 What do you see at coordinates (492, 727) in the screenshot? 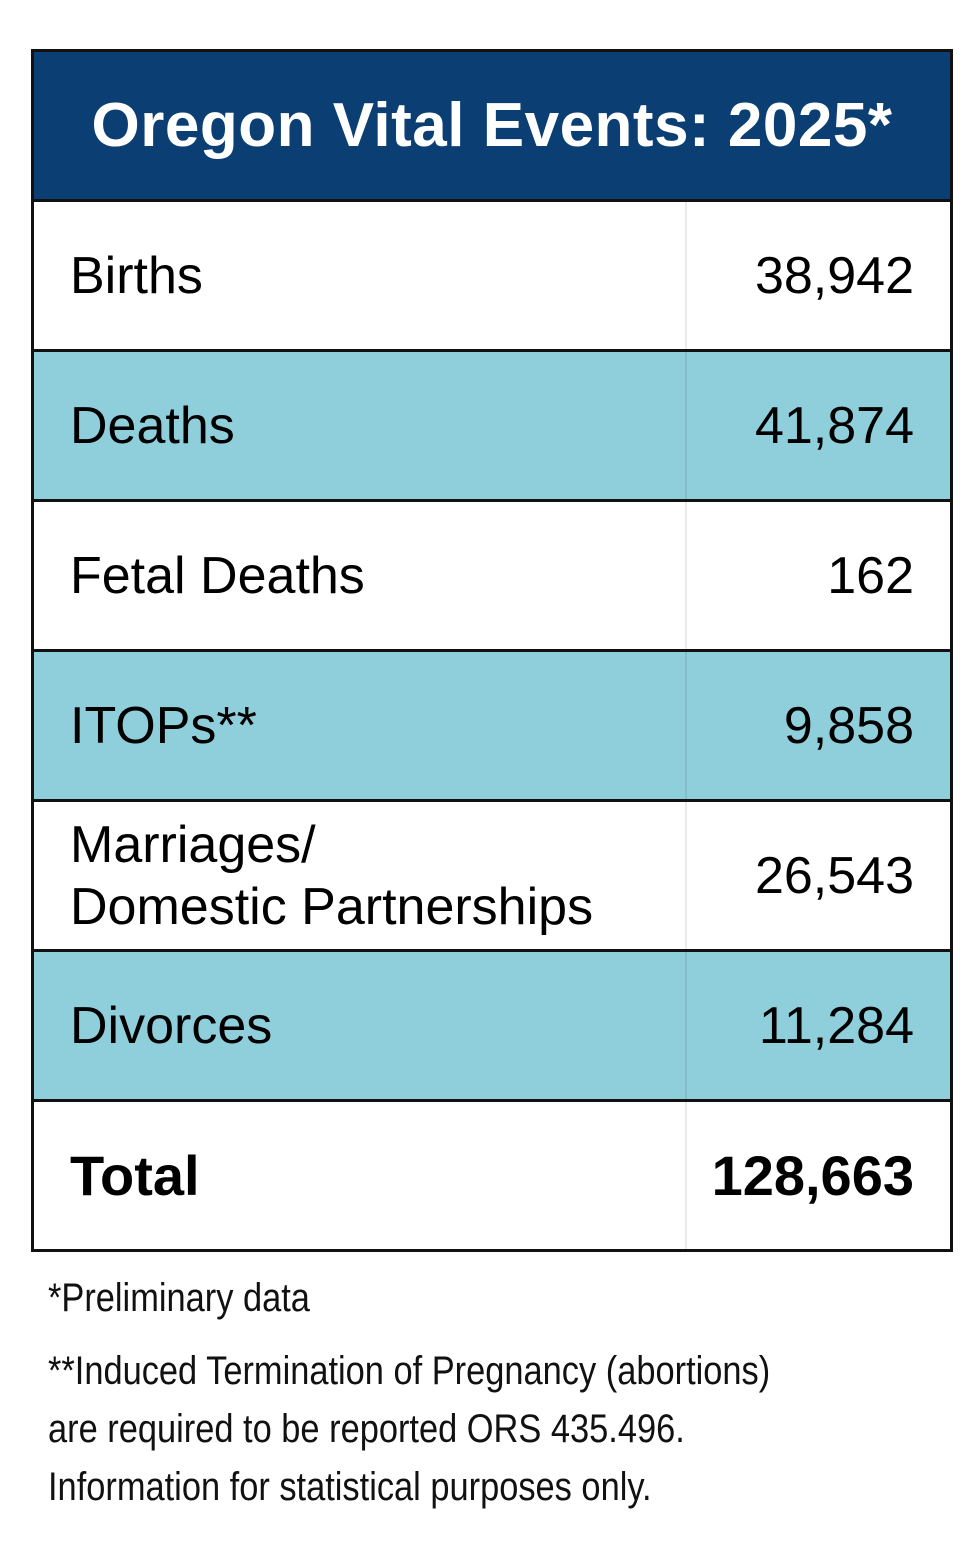
I see `table-row-itops: ITOPs** 9,858` at bounding box center [492, 727].